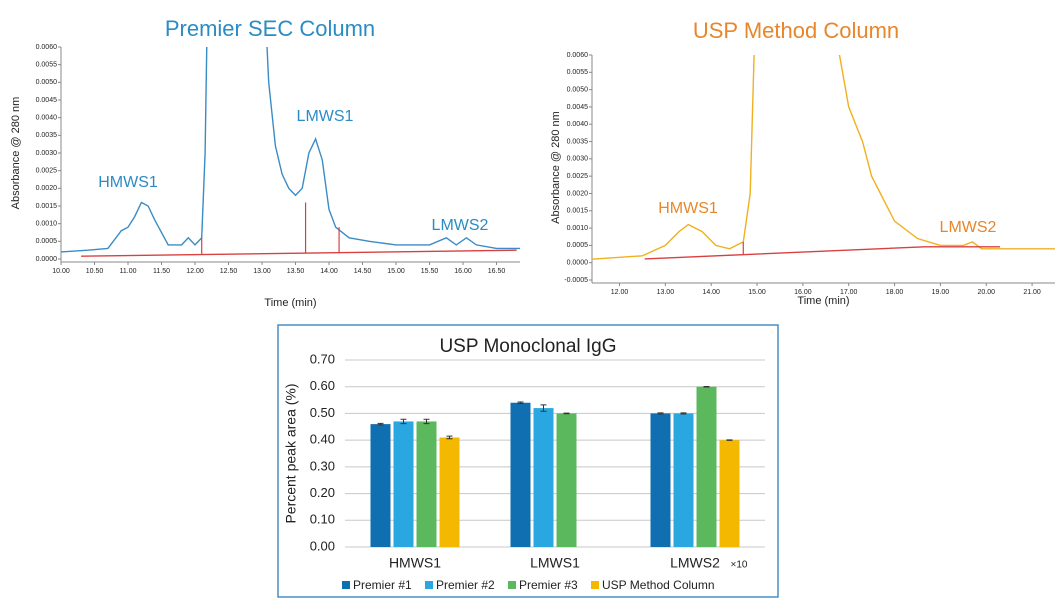 This screenshot has height=599, width=1058. Describe the element at coordinates (47, 135) in the screenshot. I see `y-tick-label: 0.0035` at that location.